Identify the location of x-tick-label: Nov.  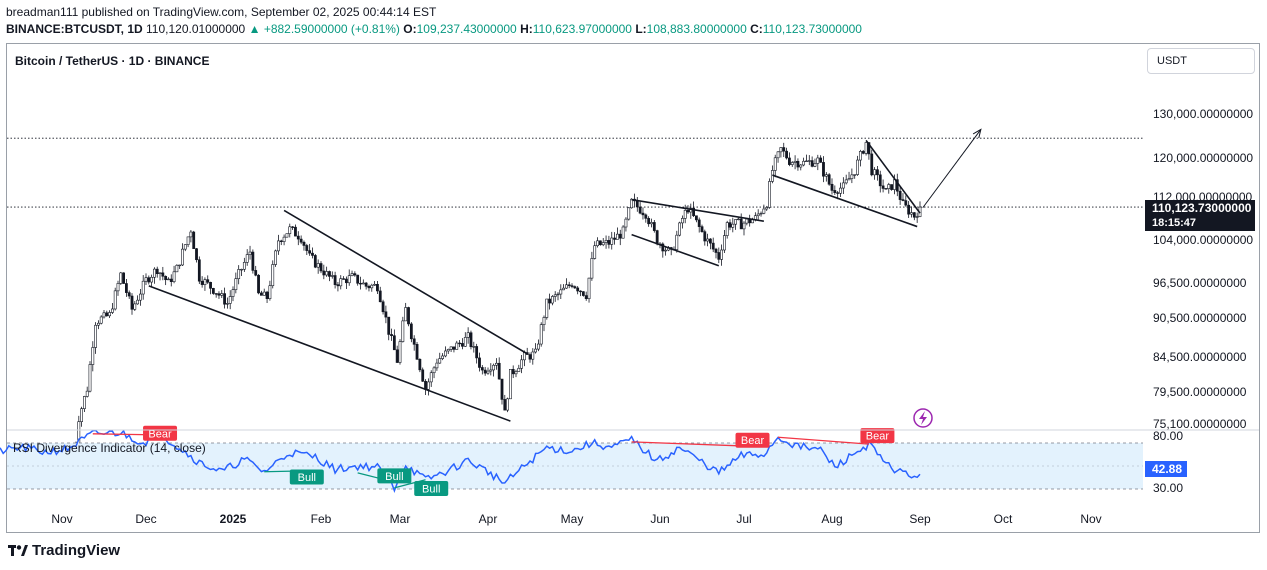
(61, 519).